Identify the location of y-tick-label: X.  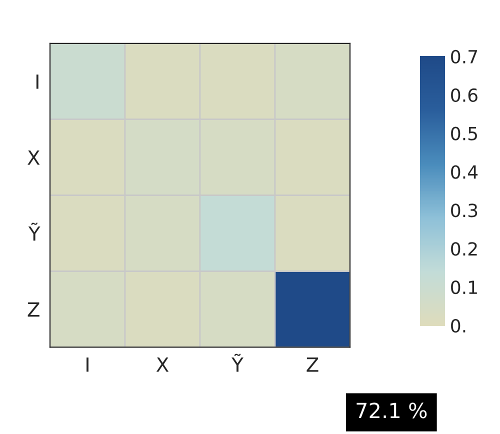
(34, 157).